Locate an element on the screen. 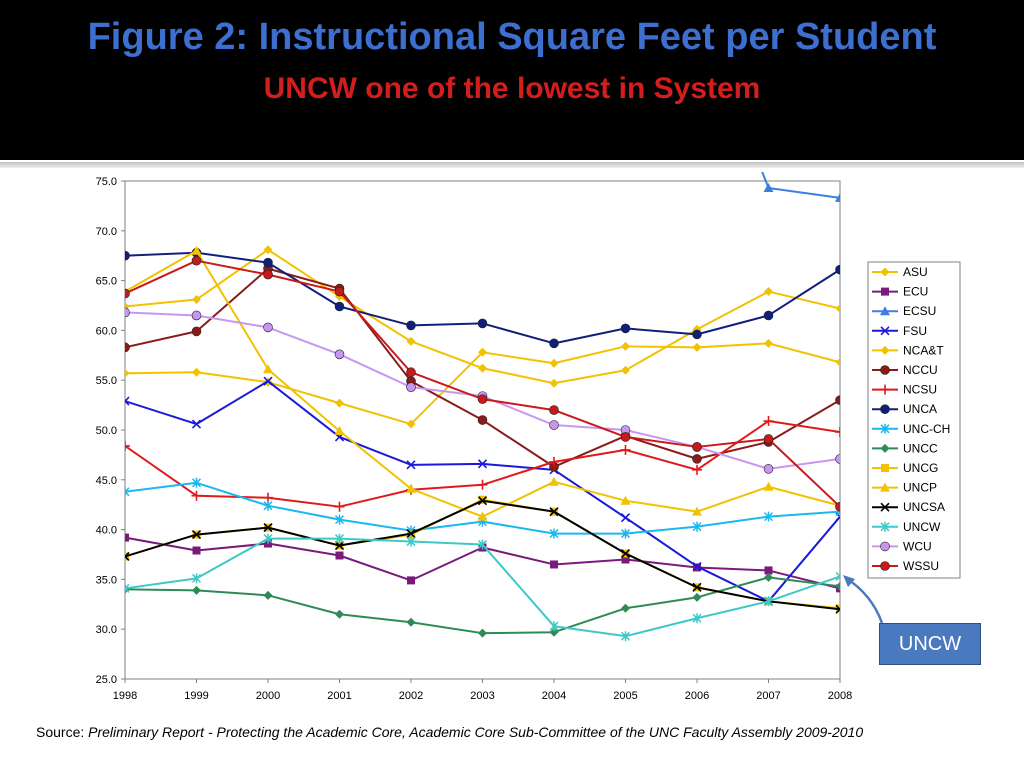 This screenshot has height=768, width=1024. legend-label: UNCA is located at coordinates (920, 409).